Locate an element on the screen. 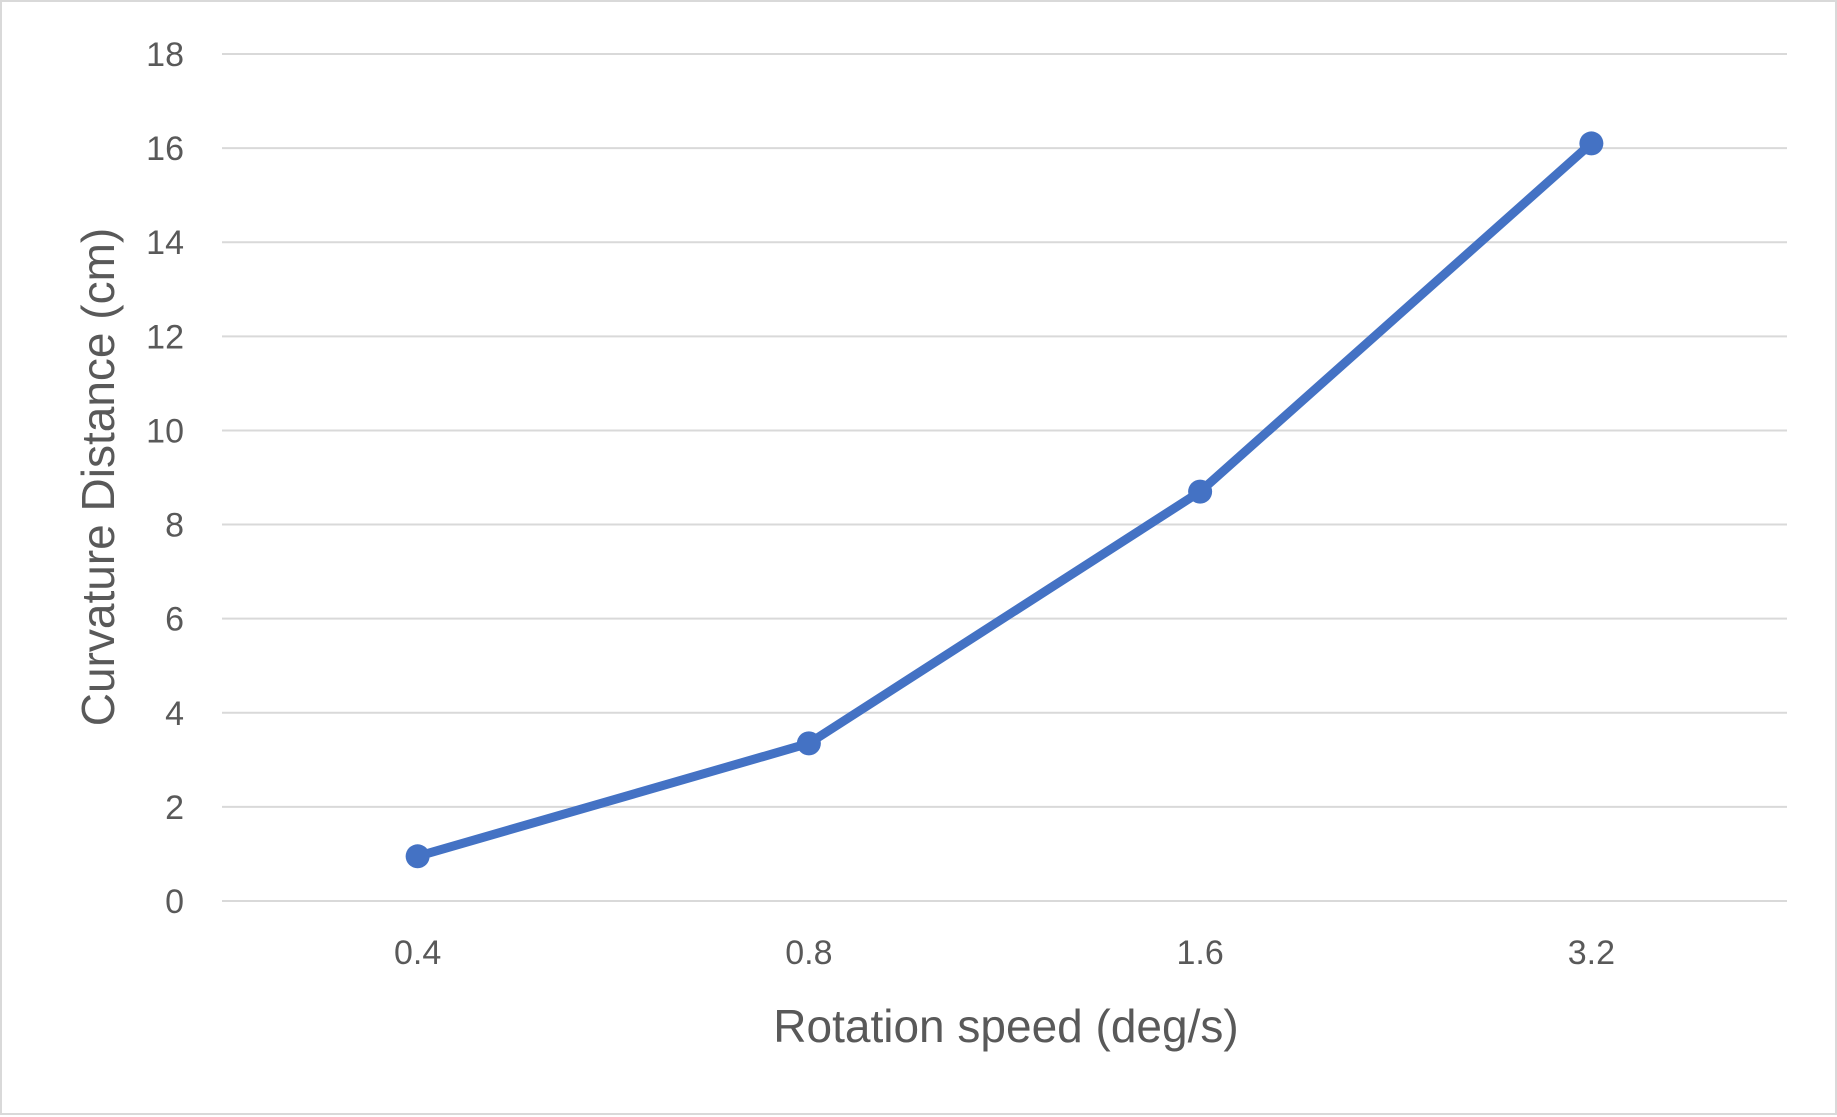 The image size is (1837, 1117). y-tick-label: 10 is located at coordinates (165, 431).